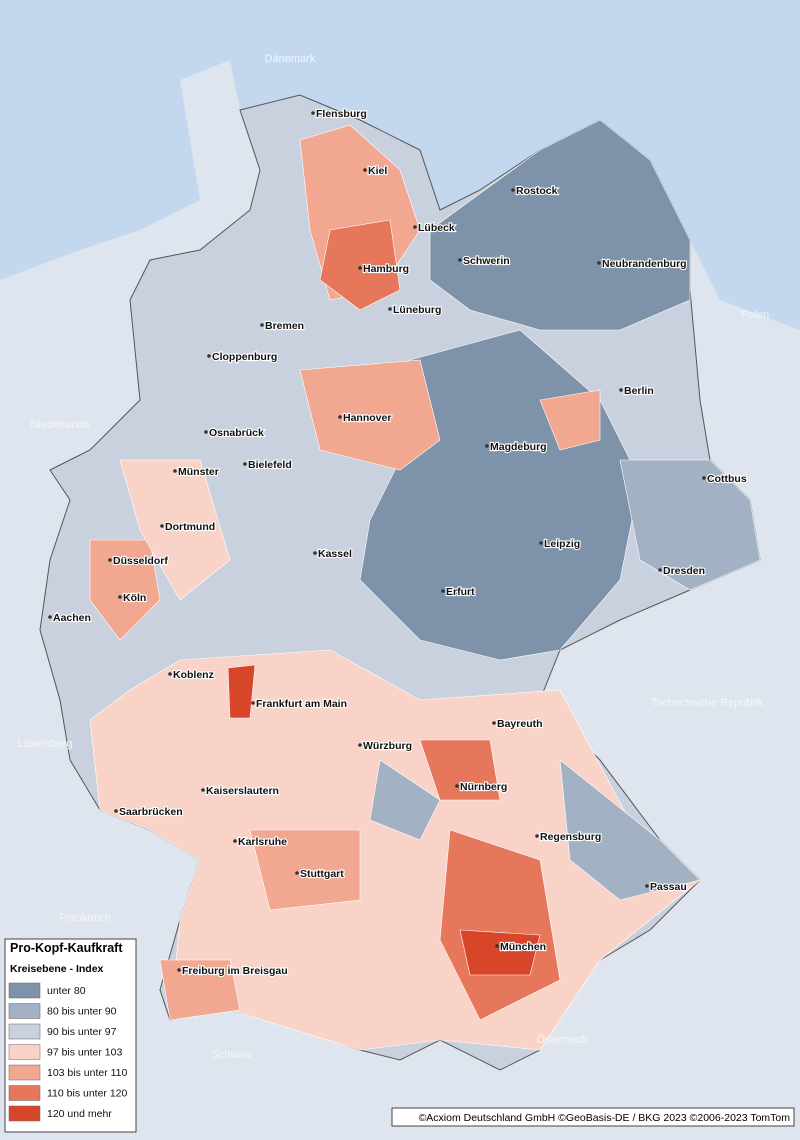 This screenshot has height=1140, width=800. Describe the element at coordinates (57, 969) in the screenshot. I see `legend-subtitle: Kreisebene - Index` at that location.